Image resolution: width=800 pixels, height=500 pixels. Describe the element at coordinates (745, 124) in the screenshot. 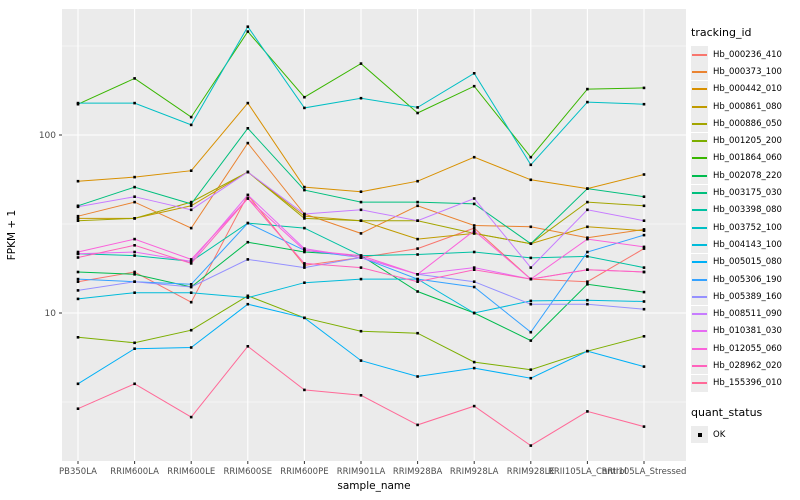

I see `legend-item-Hb_000886_050: Hb_000886_050` at that location.